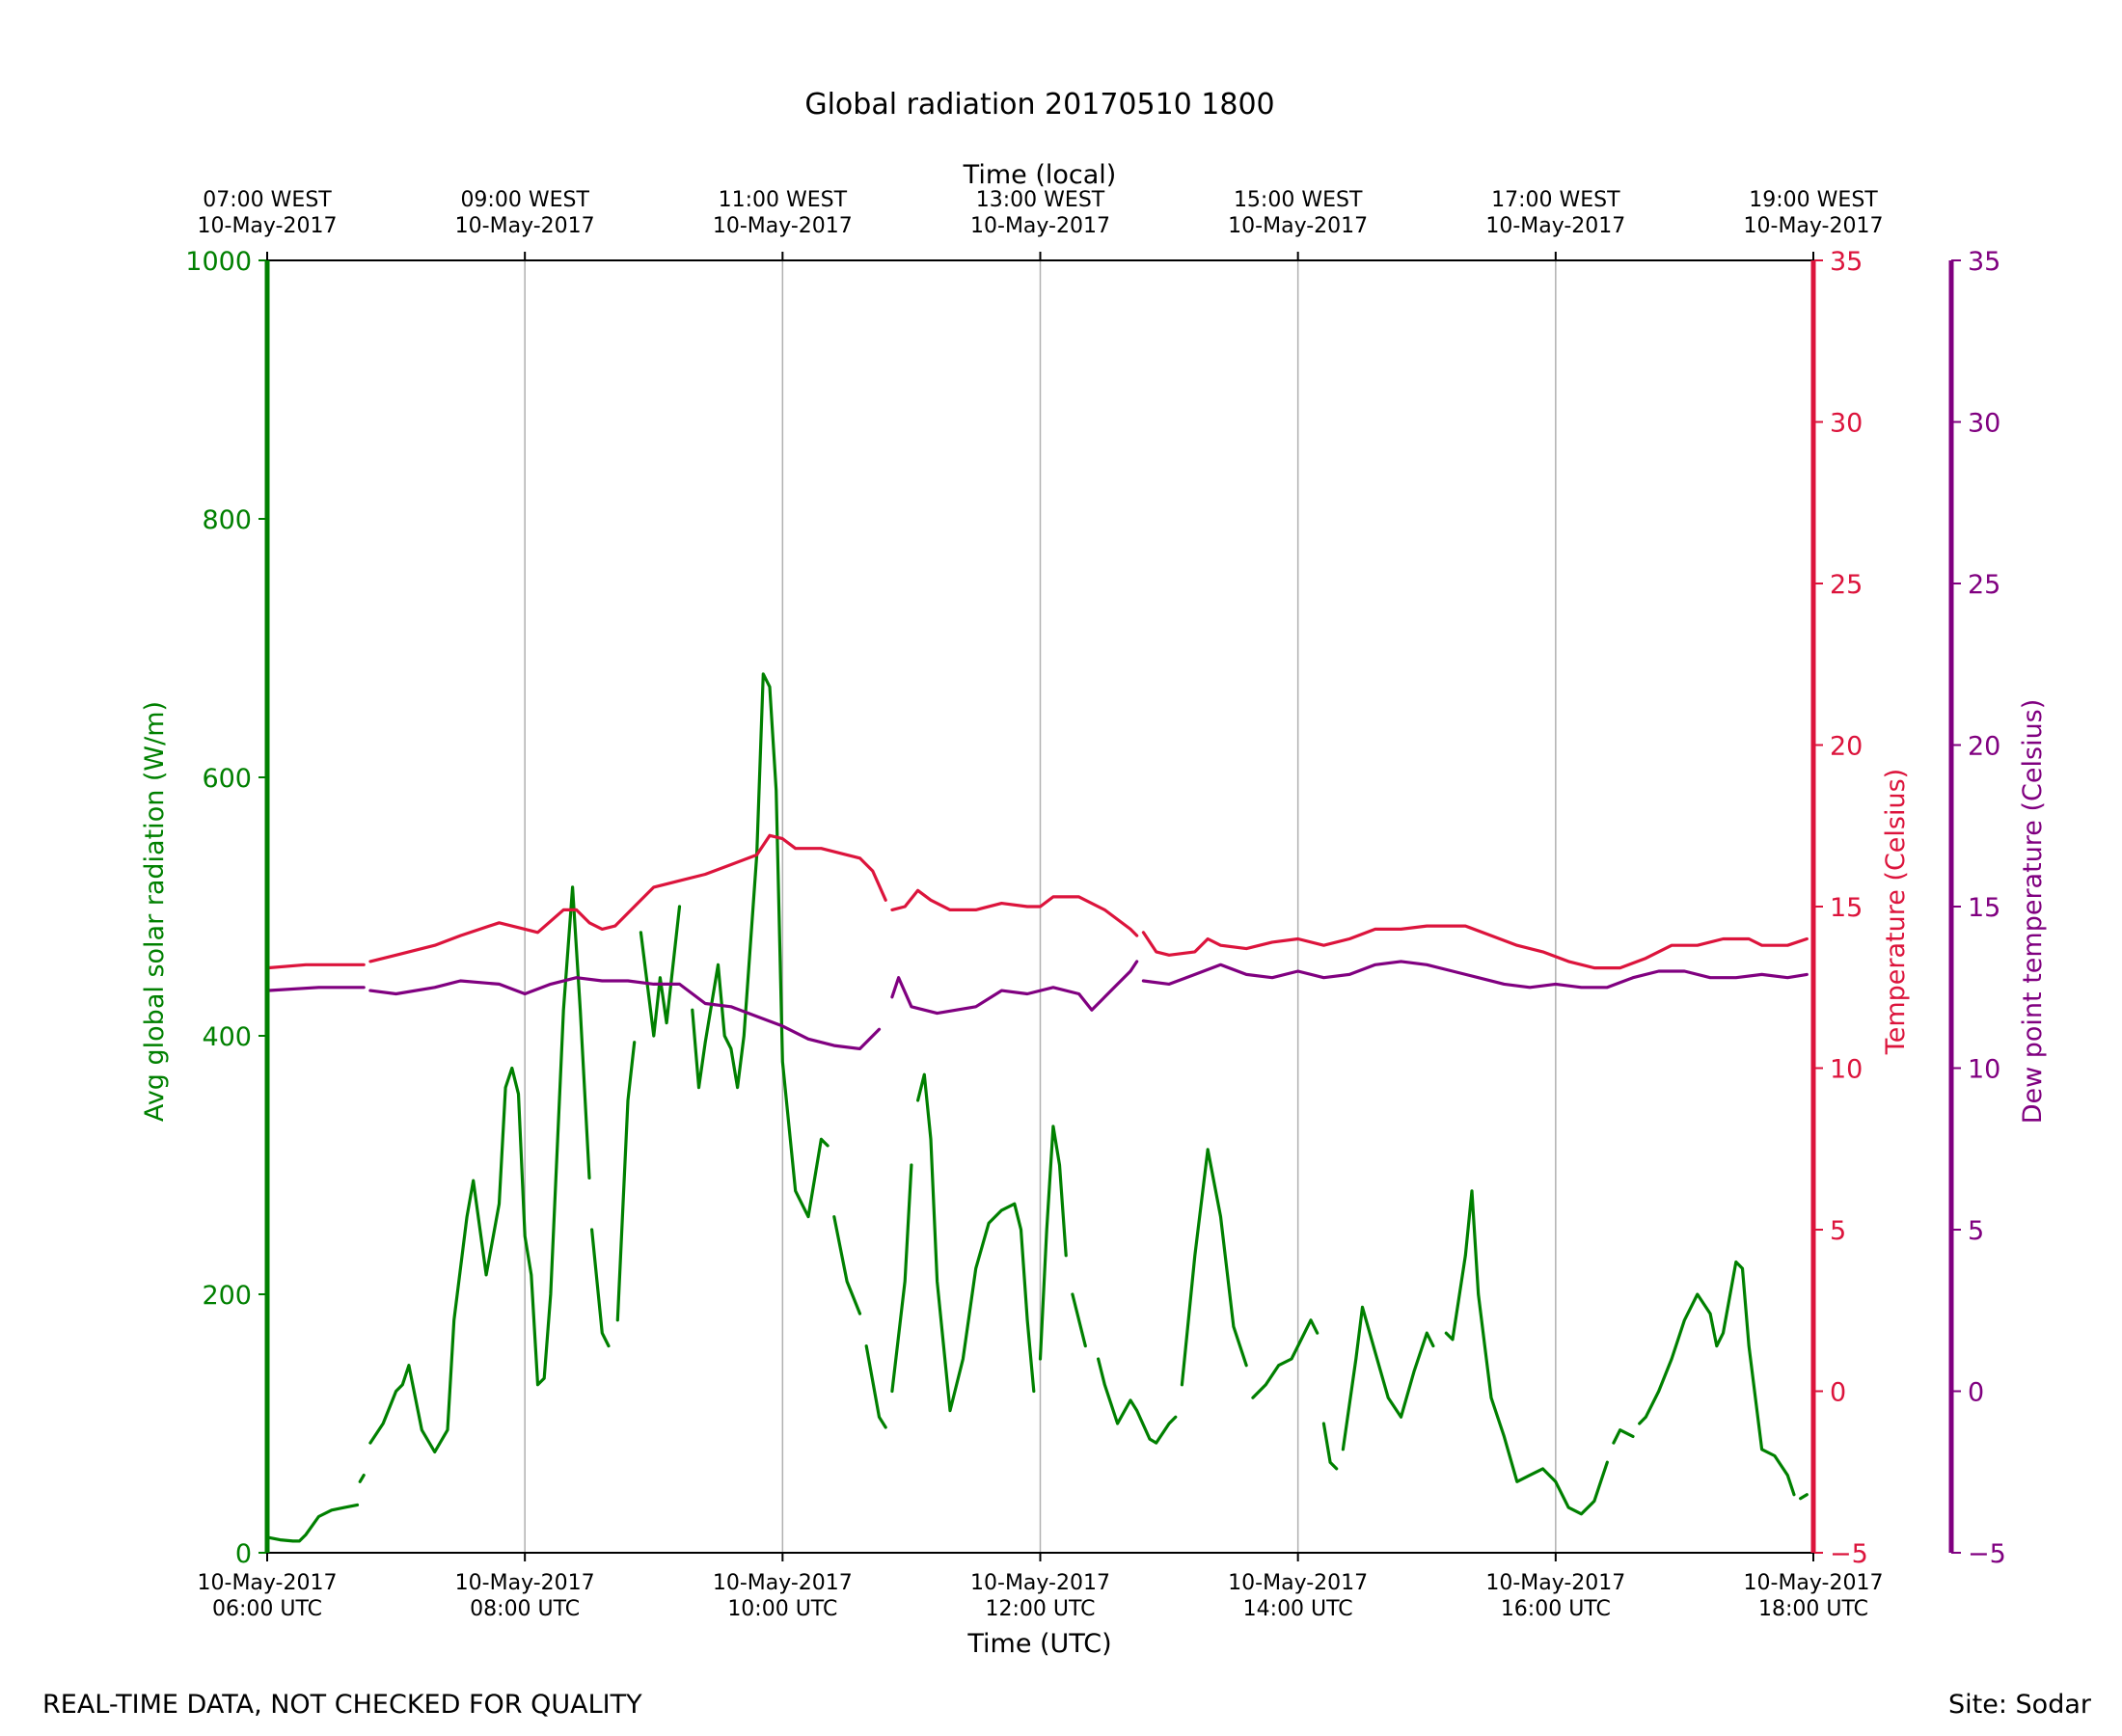  Describe the element at coordinates (1838, 1393) in the screenshot. I see `y2-tick-label: 0` at that location.